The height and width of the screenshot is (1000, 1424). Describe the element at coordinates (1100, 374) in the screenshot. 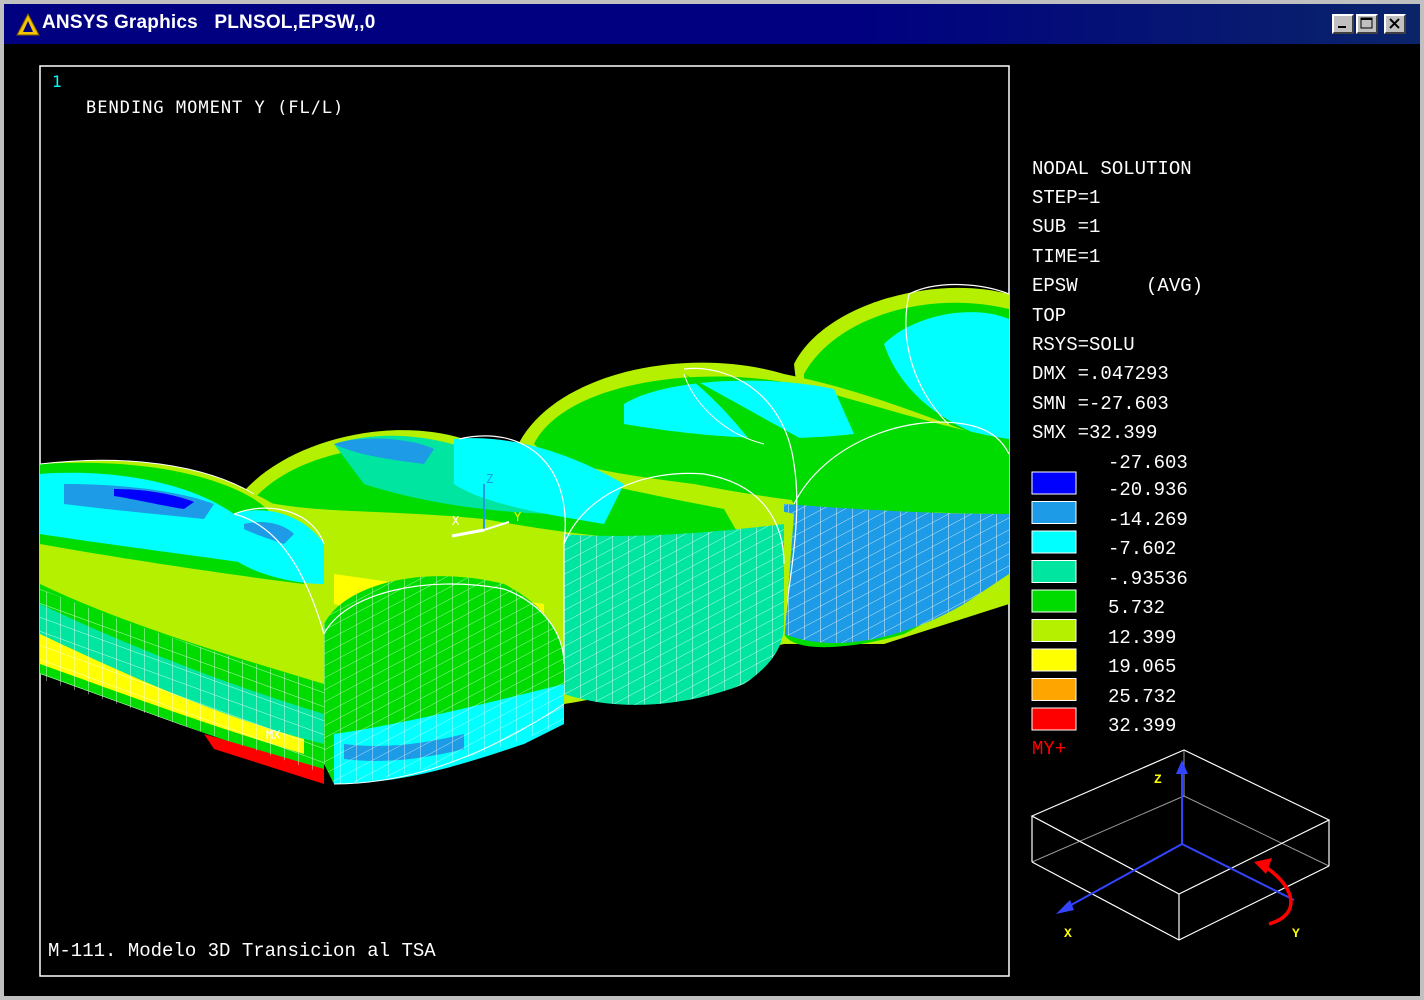

I see `solution-line: DMX =.047293` at that location.